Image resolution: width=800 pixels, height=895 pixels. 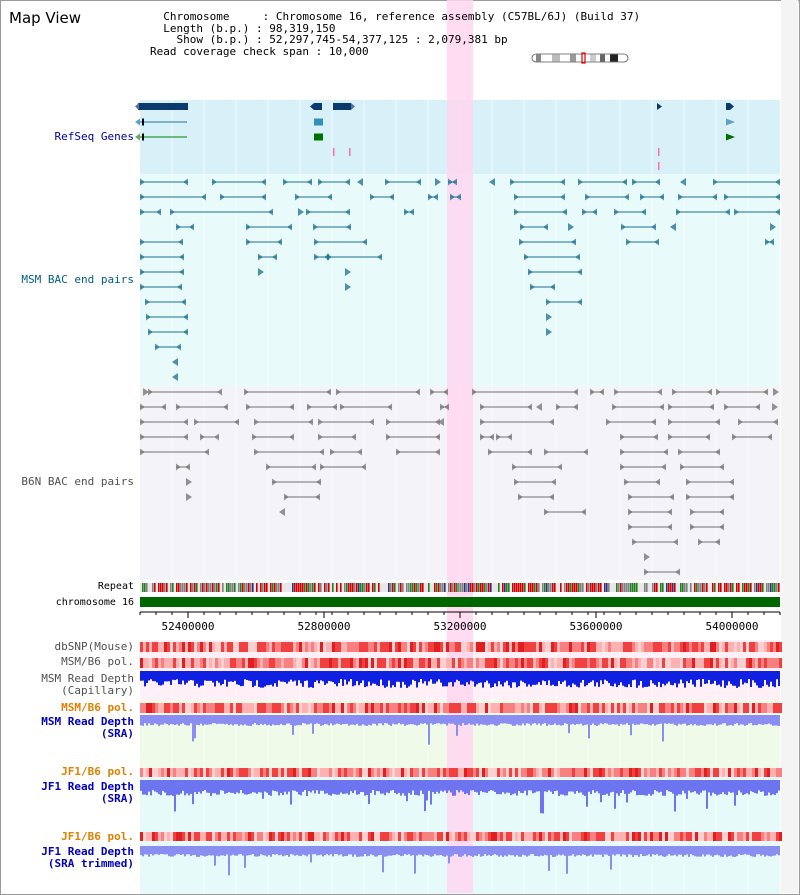 What do you see at coordinates (789, 446) in the screenshot?
I see `scrollbar` at bounding box center [789, 446].